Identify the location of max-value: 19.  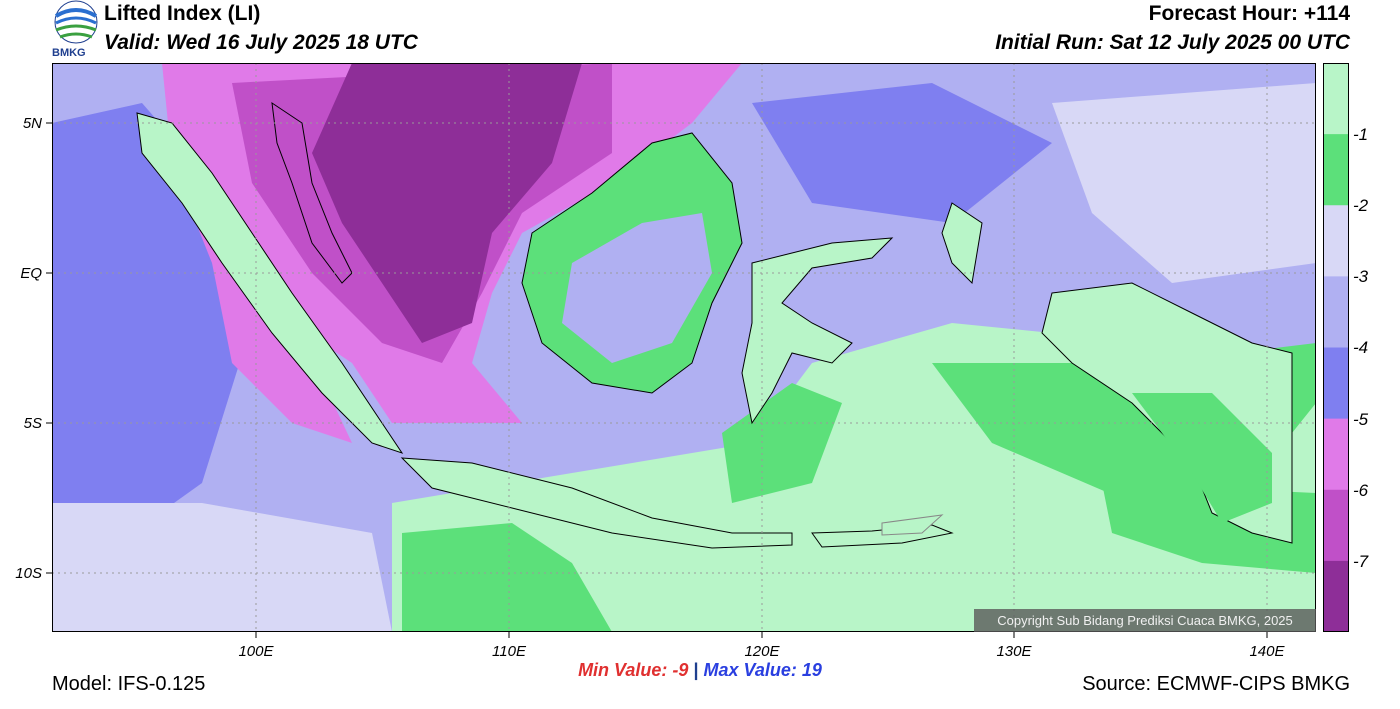
(811, 670).